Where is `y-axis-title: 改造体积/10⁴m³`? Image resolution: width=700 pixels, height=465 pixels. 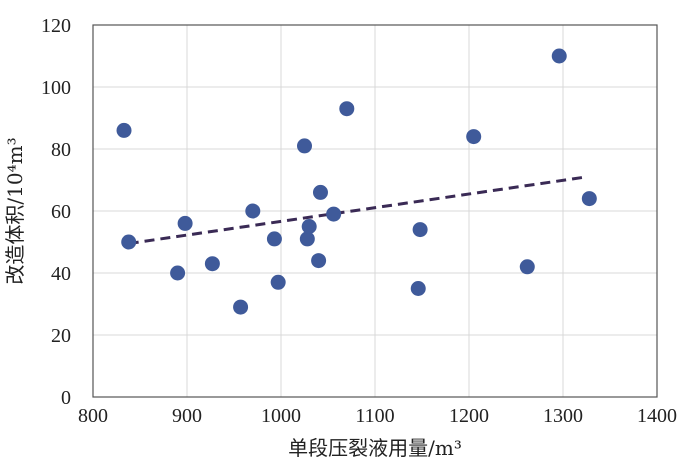
y-axis-title: 改造体积/10⁴m³ is located at coordinates (15, 210).